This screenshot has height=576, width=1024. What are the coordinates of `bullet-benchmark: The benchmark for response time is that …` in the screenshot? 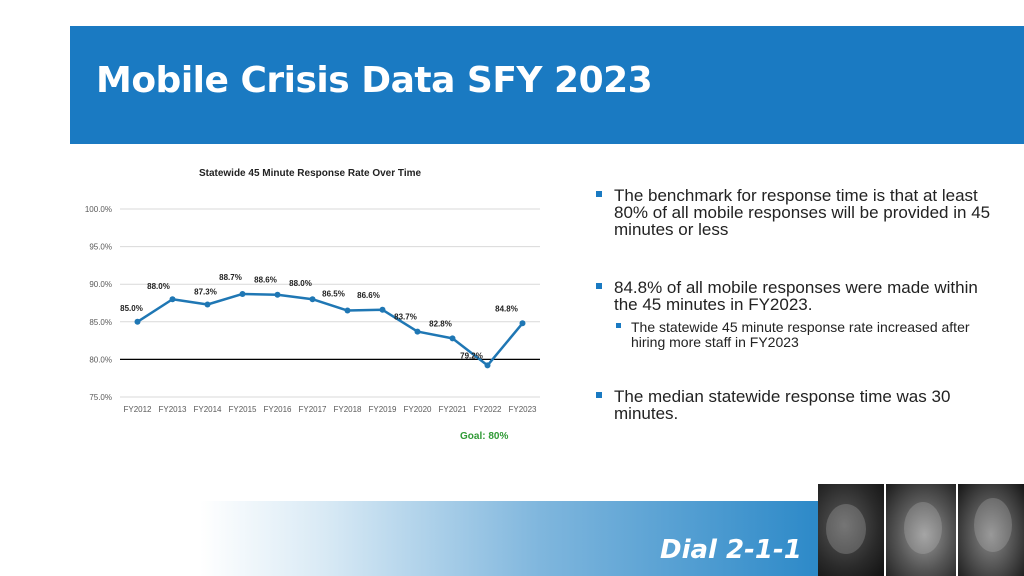 It's located at (799, 212).